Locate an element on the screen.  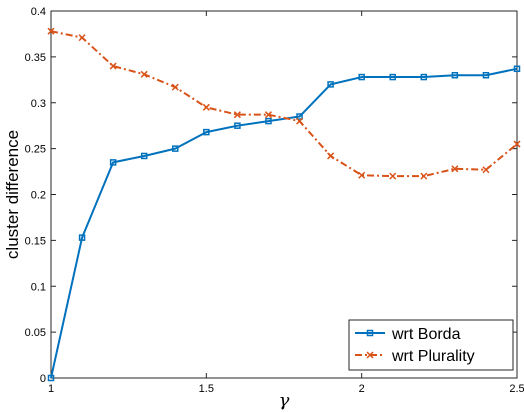
x-tick-label: 2.5 is located at coordinates (516, 389).